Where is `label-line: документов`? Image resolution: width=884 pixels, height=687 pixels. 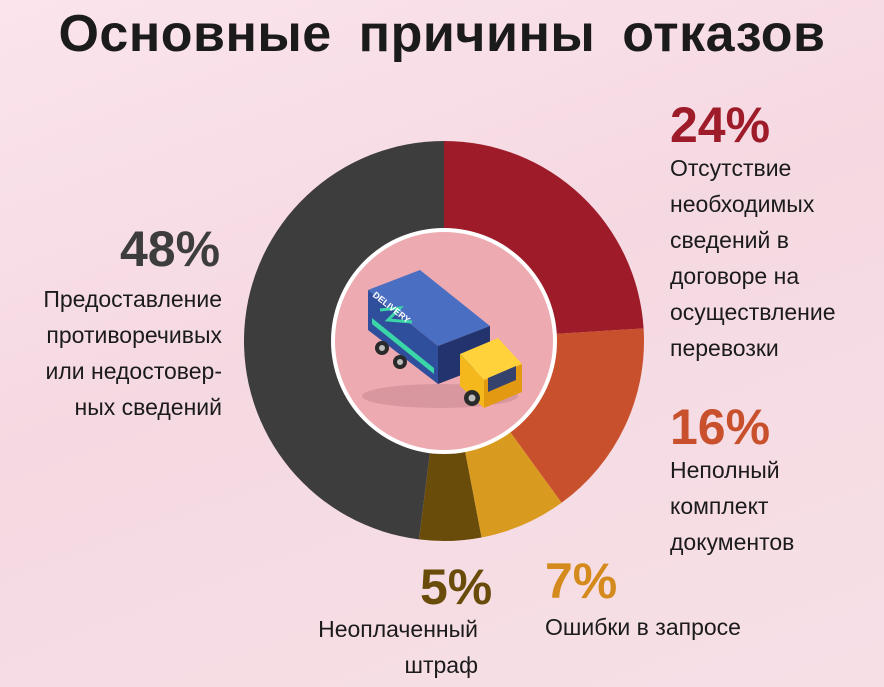
label-line: документов is located at coordinates (732, 542).